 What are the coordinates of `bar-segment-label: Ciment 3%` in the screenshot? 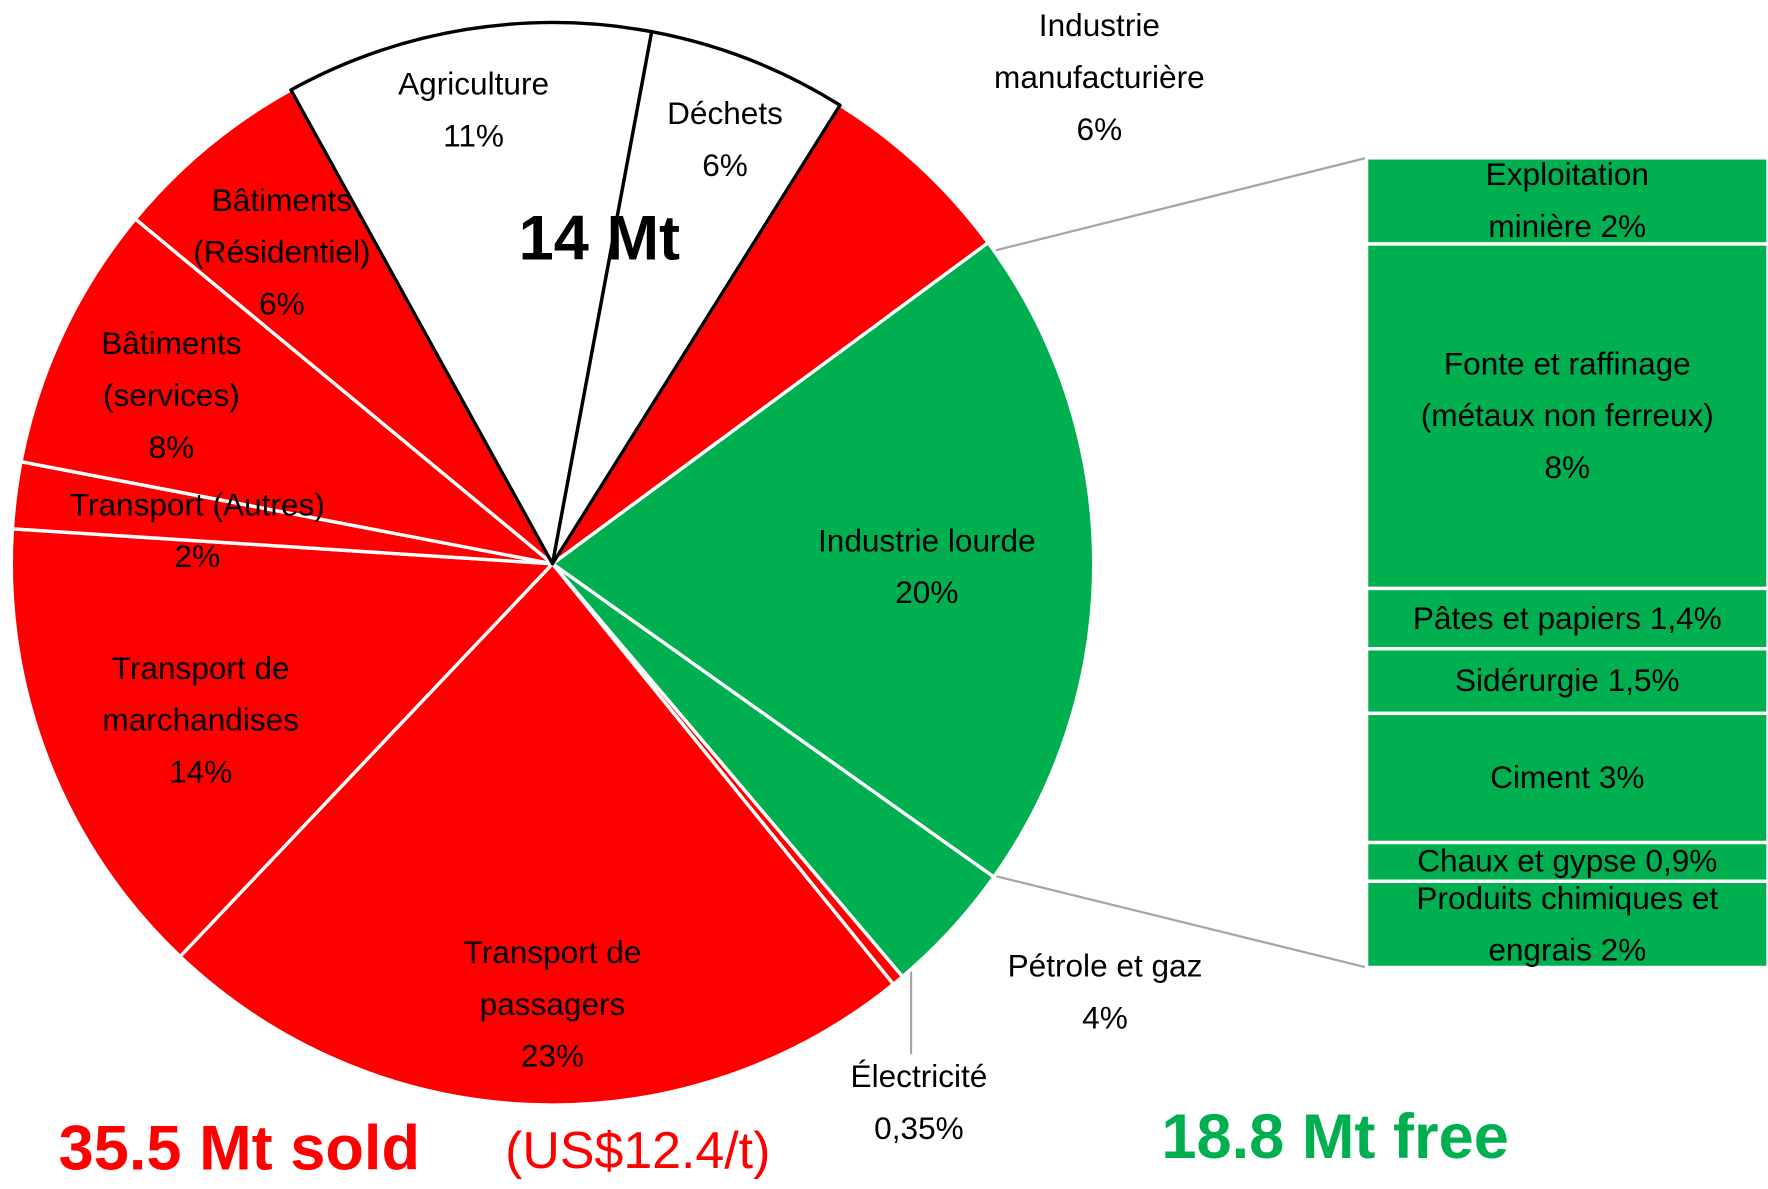 It's located at (1567, 777).